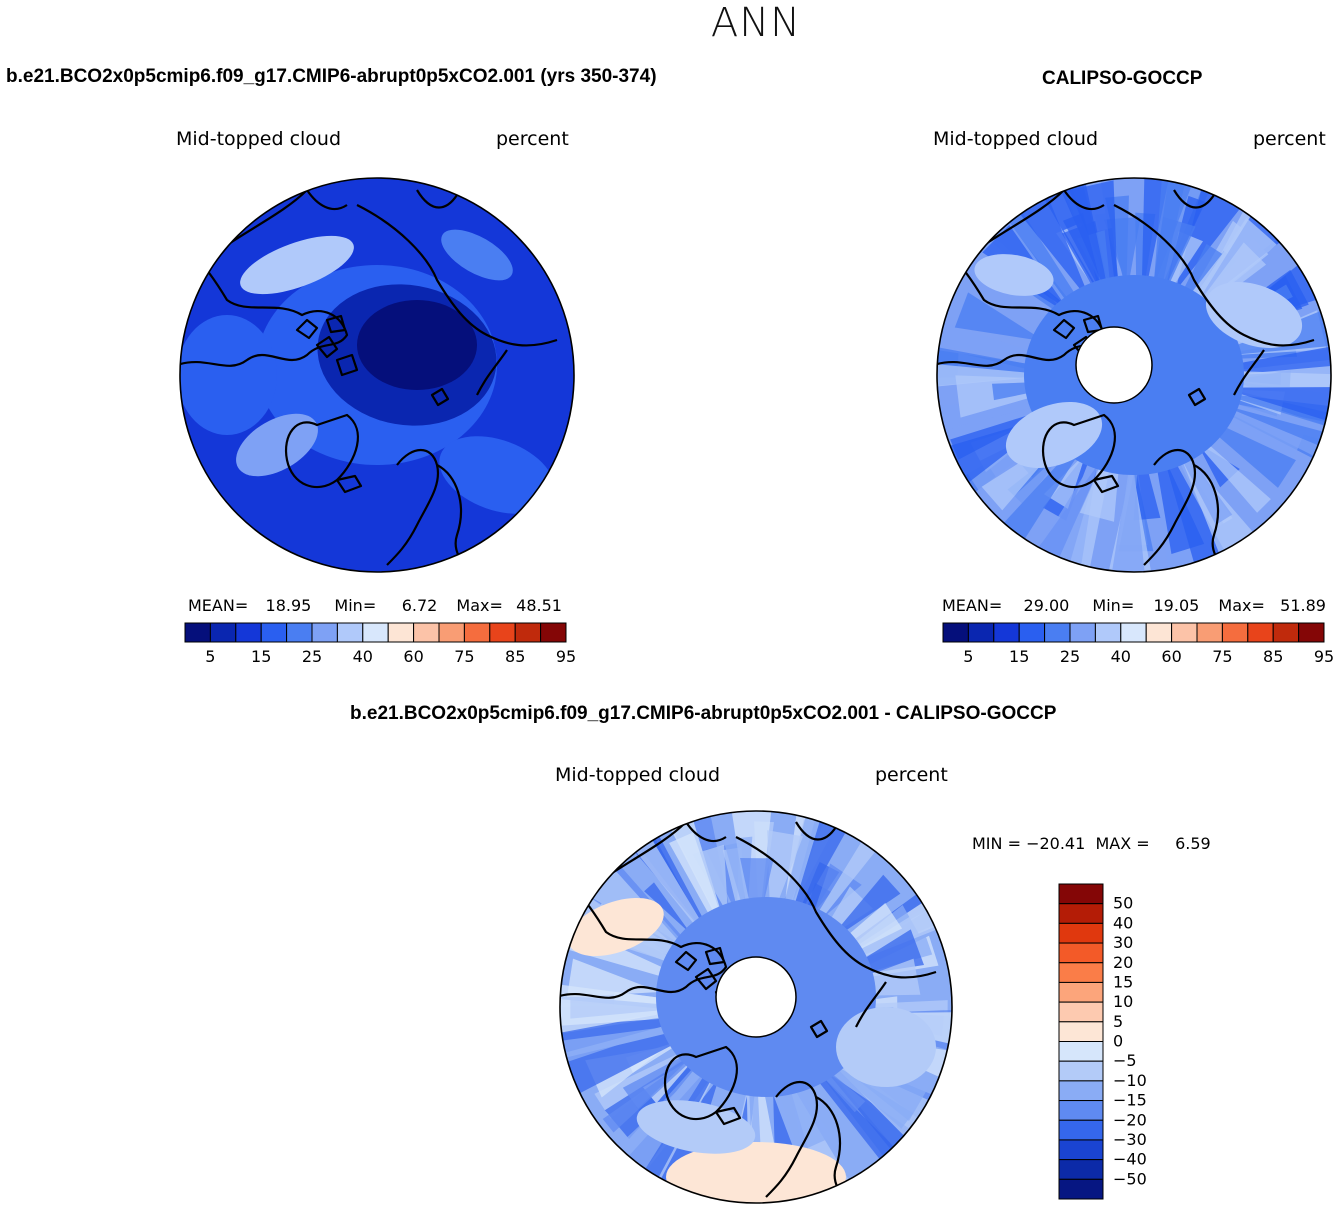 This screenshot has height=1210, width=1336. Describe the element at coordinates (1130, 1119) in the screenshot. I see `colorbar-level-label: −20` at that location.